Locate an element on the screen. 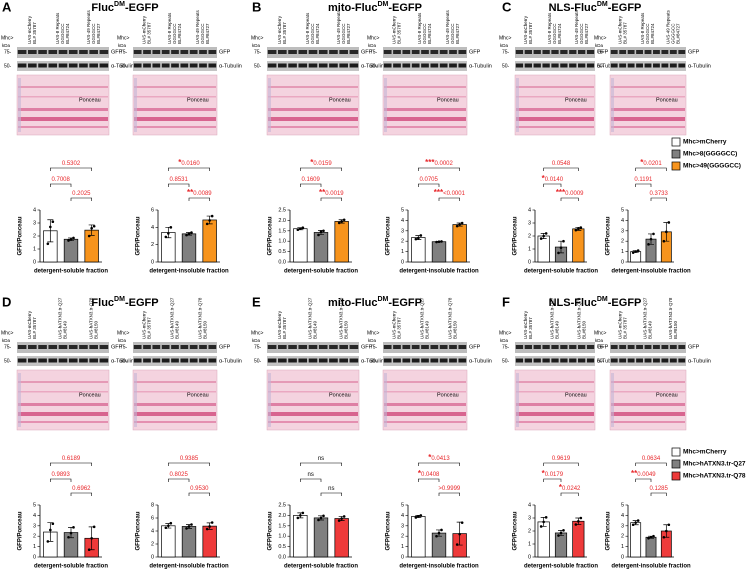 This screenshot has width=747, height=585. significance-stars: ** is located at coordinates (634, 473).